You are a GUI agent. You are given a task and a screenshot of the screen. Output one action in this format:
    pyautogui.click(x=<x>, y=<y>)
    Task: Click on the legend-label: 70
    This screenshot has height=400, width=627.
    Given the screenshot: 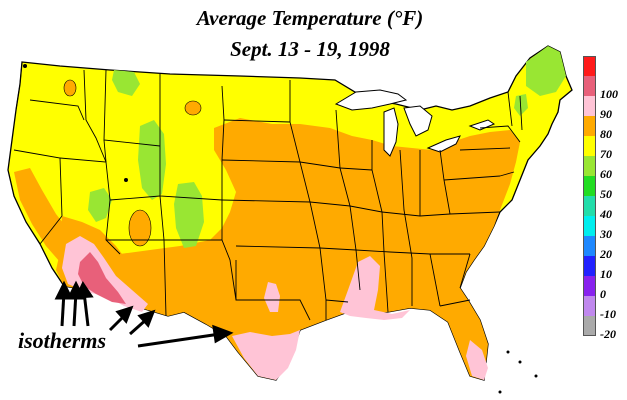 What is the action you would take?
    pyautogui.click(x=606, y=154)
    